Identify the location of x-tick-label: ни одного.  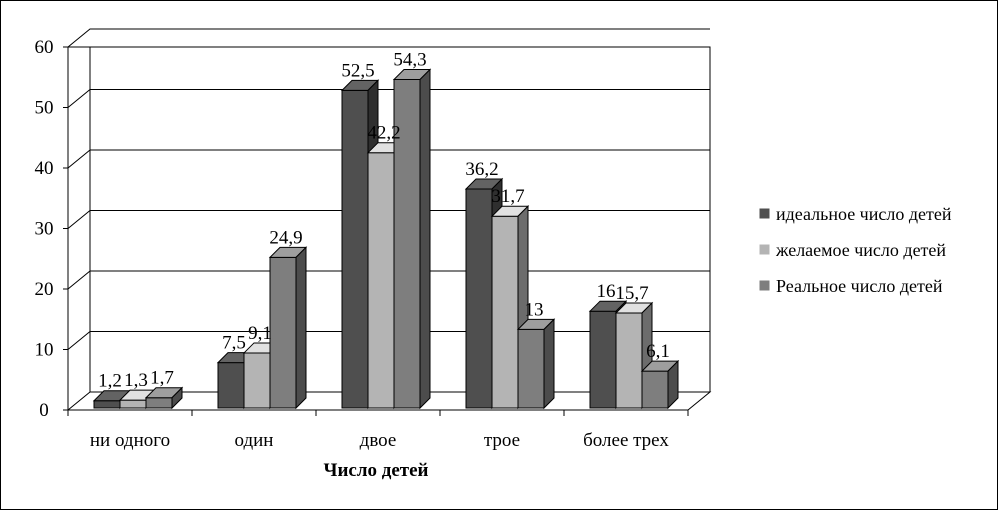
(130, 440).